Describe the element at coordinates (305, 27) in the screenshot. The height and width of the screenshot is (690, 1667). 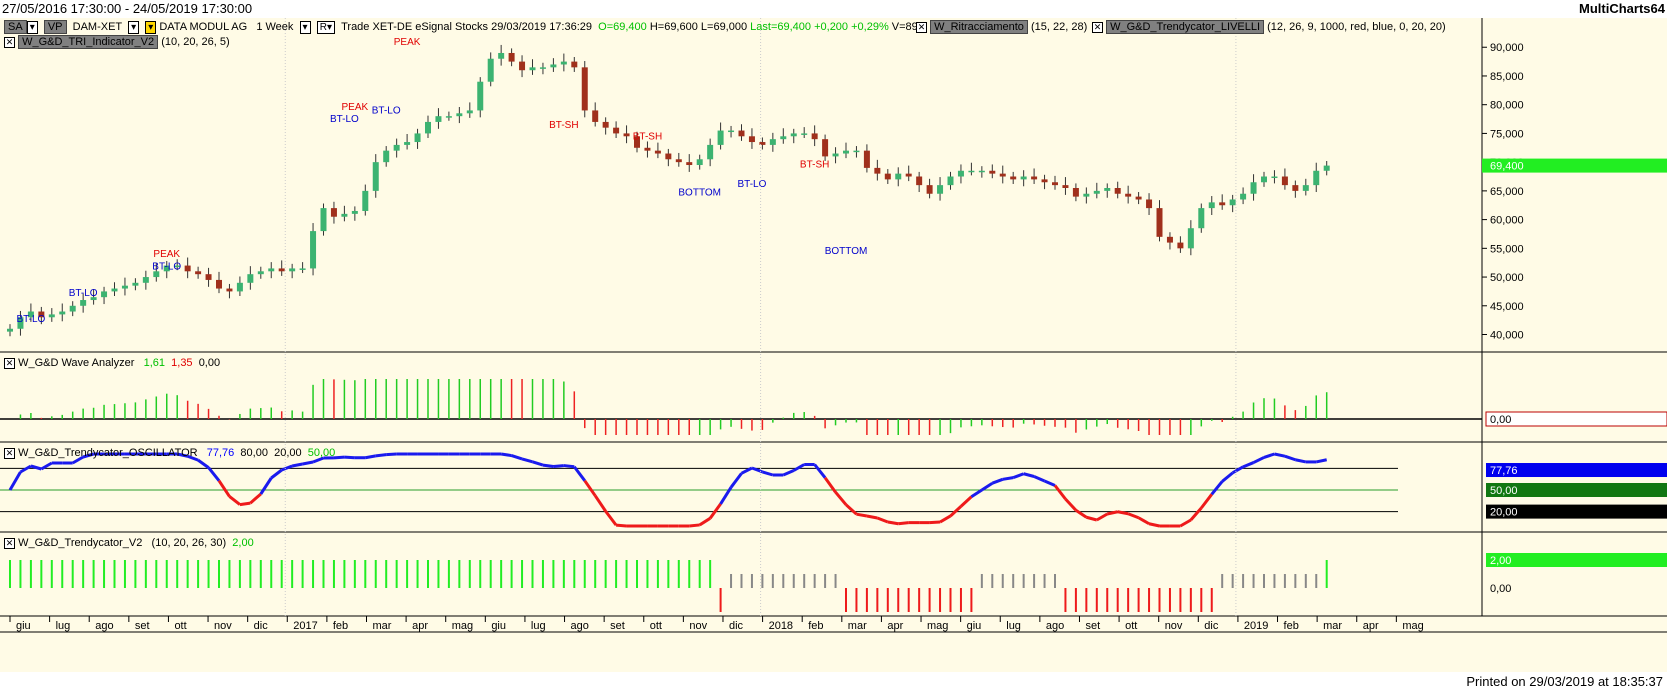
I see `interval-dropdown-icon: ▾` at that location.